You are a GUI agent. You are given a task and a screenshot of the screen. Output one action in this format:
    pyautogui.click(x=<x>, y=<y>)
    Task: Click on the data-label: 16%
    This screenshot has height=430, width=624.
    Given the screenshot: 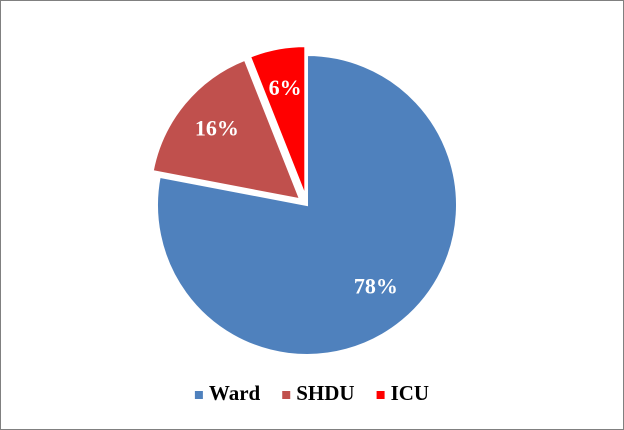 What is the action you would take?
    pyautogui.click(x=217, y=127)
    